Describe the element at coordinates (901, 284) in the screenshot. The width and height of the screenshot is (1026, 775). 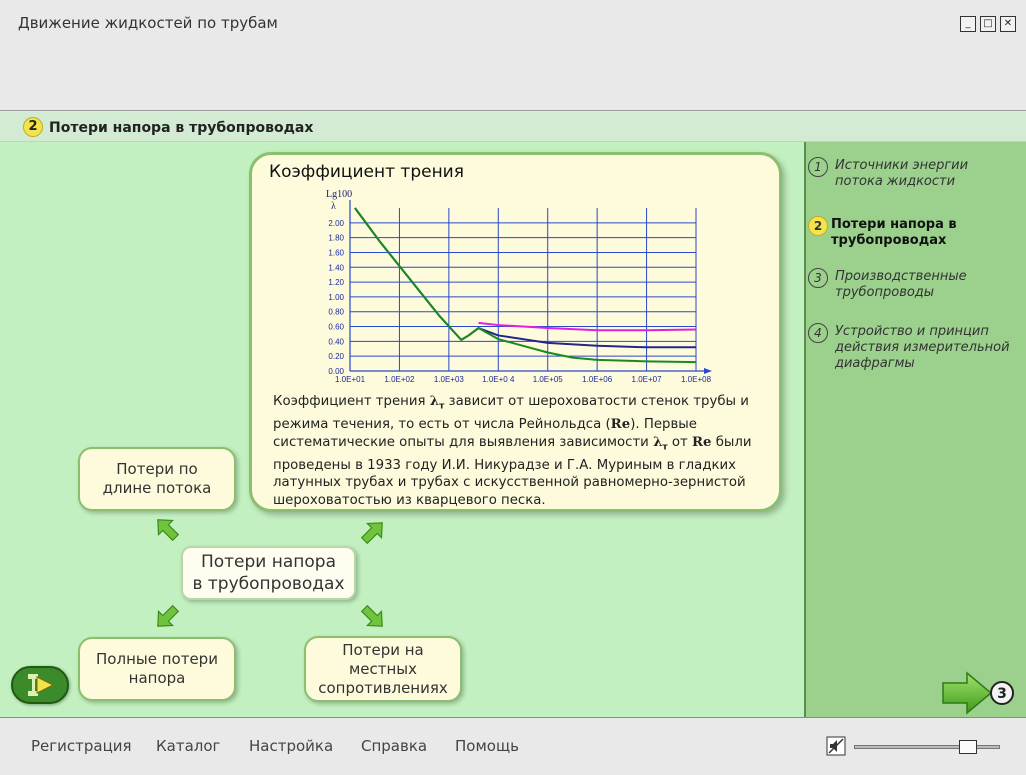
I see `sidebar-item-label: Производственные трубопроводы` at that location.